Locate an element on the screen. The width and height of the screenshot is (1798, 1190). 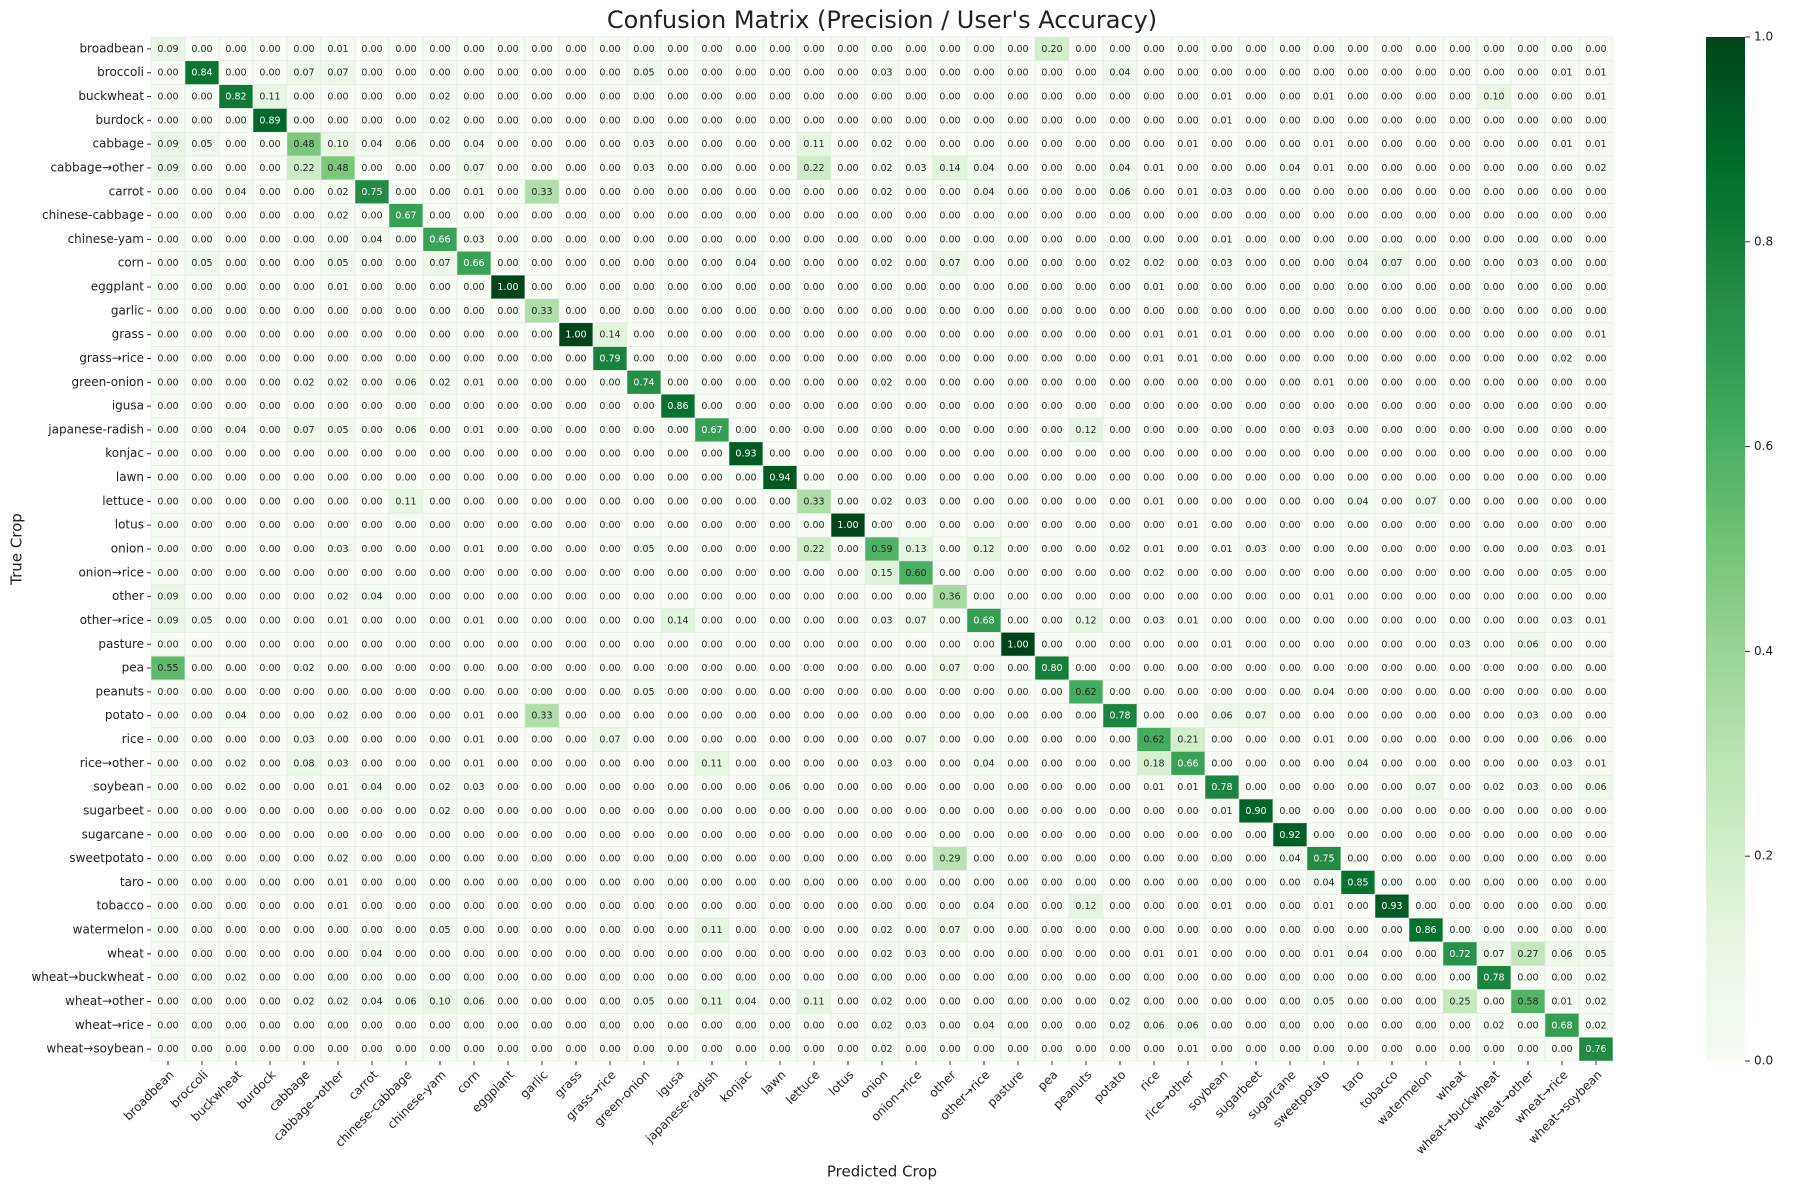
cell-value-label: 0.67 is located at coordinates (711, 430).